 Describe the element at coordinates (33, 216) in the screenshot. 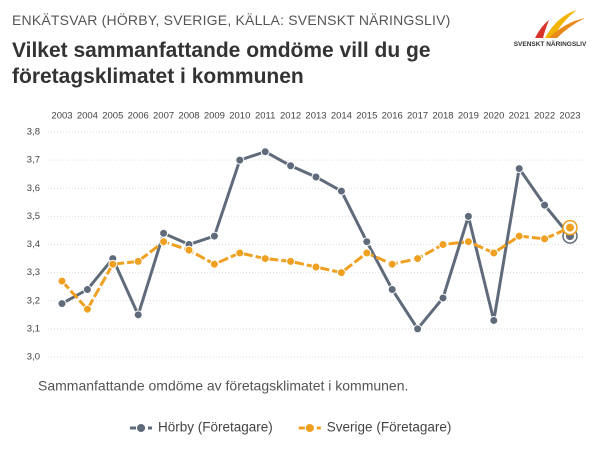

I see `y-tick-label: 3,5` at that location.